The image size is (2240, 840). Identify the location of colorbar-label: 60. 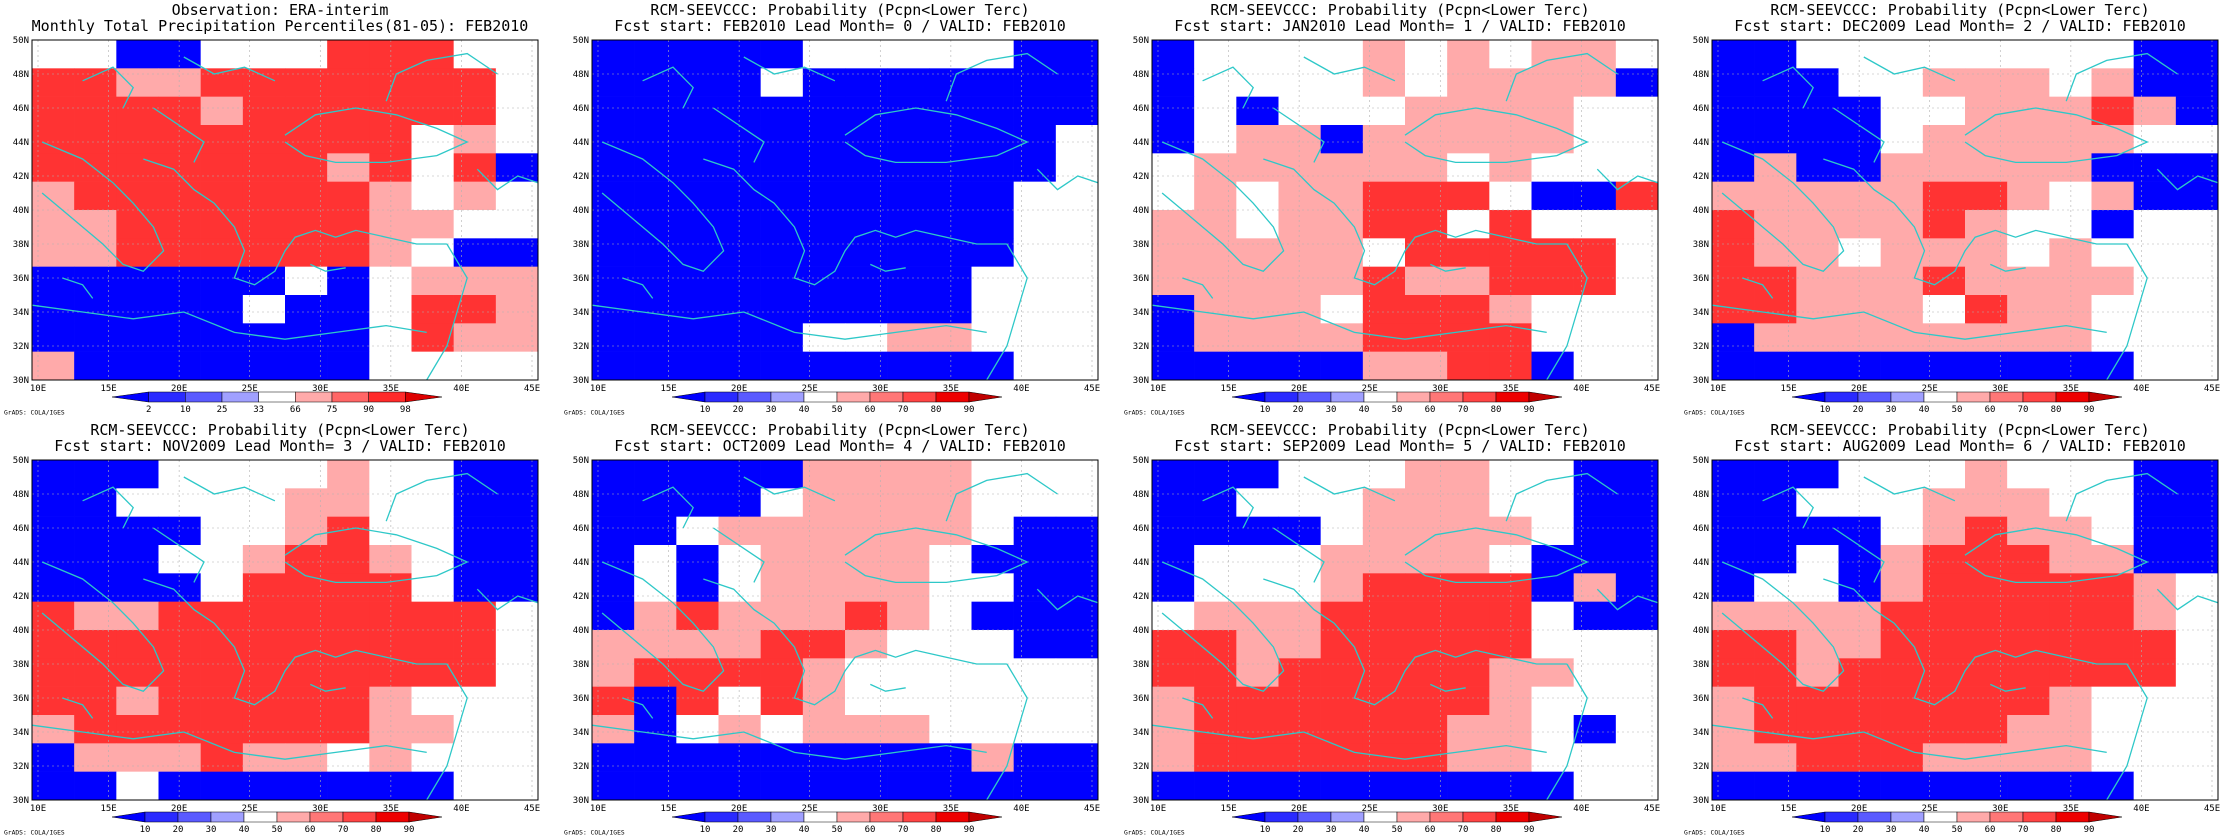
(1430, 410).